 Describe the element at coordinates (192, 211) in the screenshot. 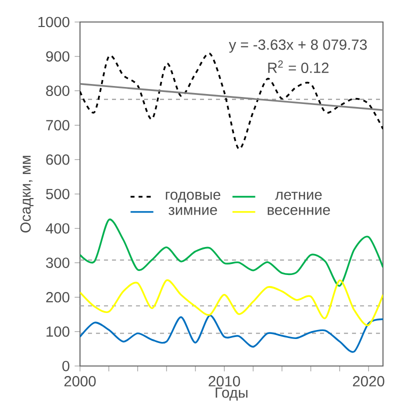

I see `legend-label: зимние` at that location.